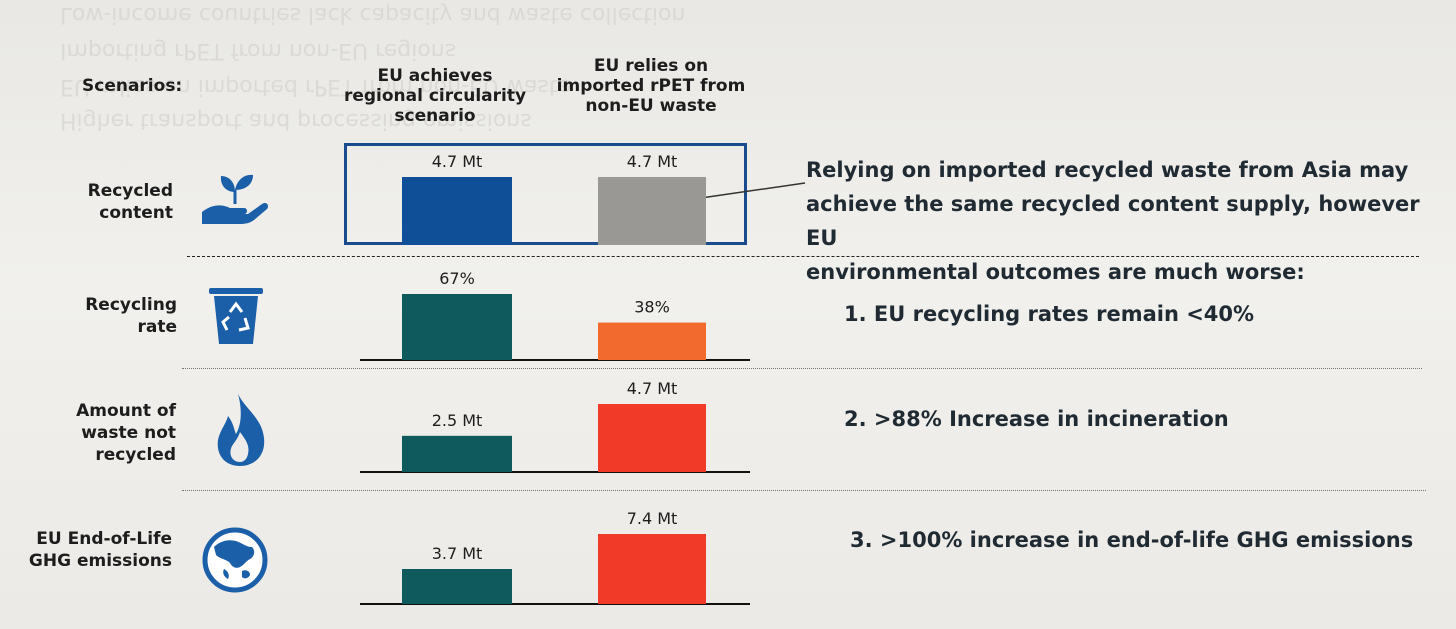  What do you see at coordinates (457, 278) in the screenshot?
I see `bar-value-label: 67%` at bounding box center [457, 278].